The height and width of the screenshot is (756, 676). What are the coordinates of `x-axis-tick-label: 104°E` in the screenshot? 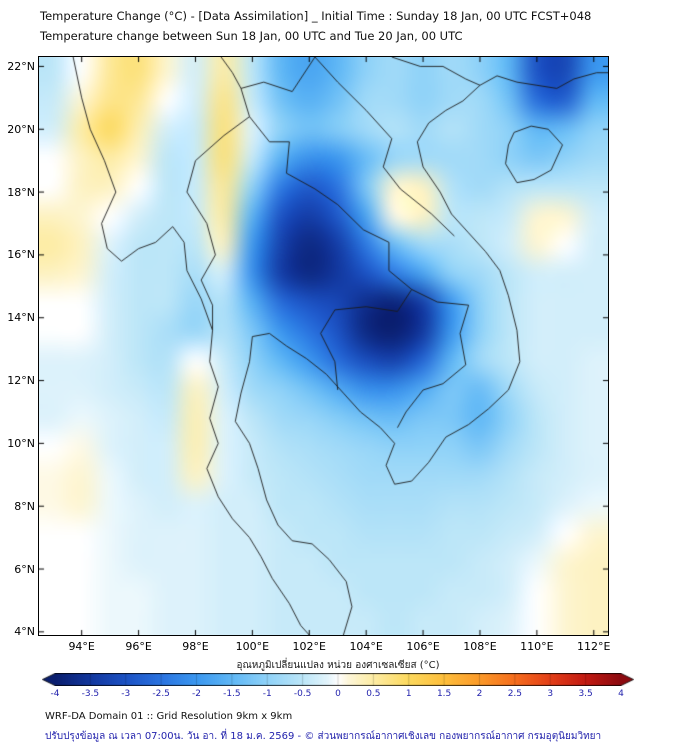 It's located at (366, 646).